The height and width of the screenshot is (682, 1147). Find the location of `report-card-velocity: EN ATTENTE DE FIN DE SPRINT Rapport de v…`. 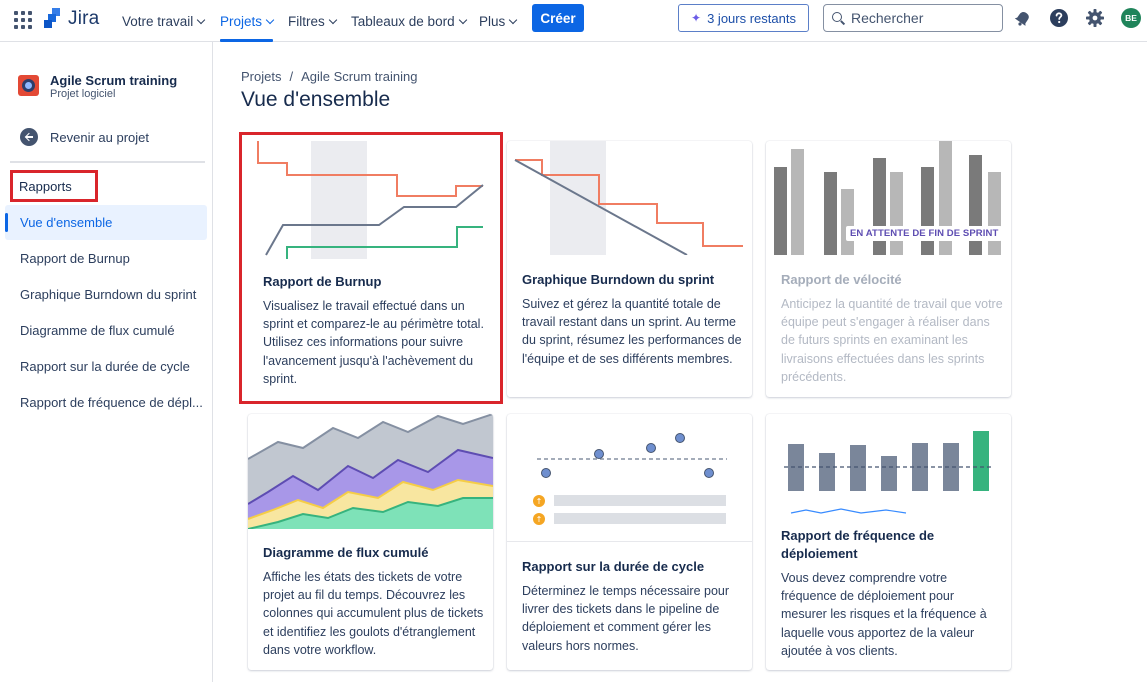

report-card-velocity: EN ATTENTE DE FIN DE SPRINT Rapport de v… is located at coordinates (888, 269).